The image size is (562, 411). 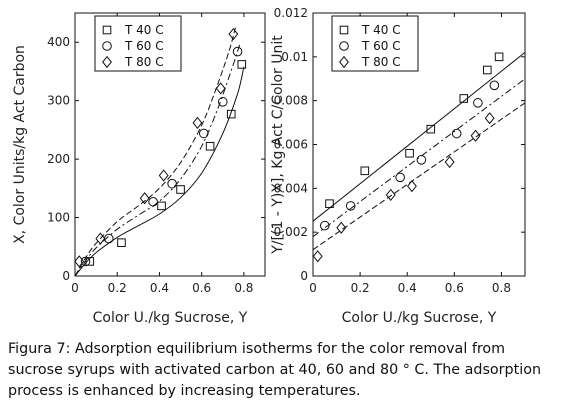 I want to click on y-axis-label: Y/[(1 - Y)X], Kg Act C/Color Unit, so click(x=278, y=145).